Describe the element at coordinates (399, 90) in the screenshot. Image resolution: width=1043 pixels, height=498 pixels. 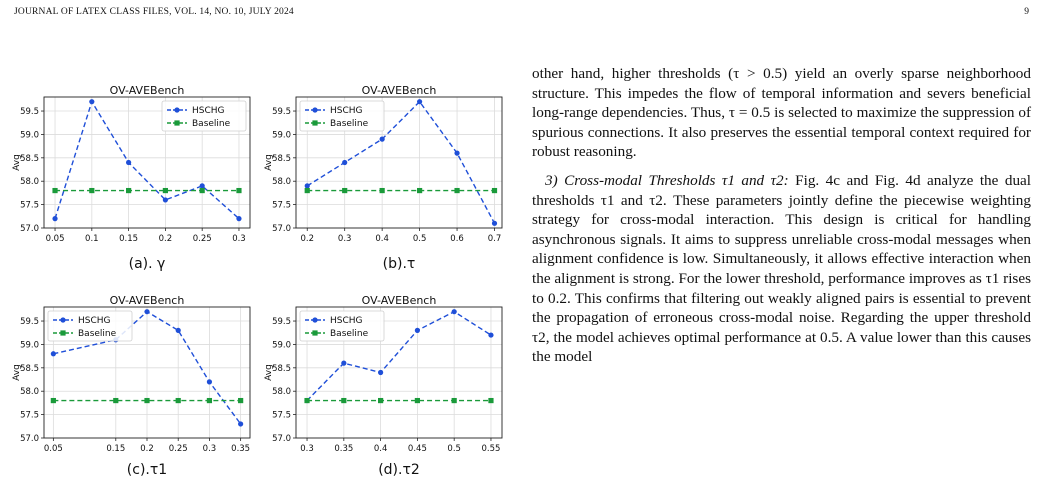
I see `chart-title: OV-AVEBench` at that location.